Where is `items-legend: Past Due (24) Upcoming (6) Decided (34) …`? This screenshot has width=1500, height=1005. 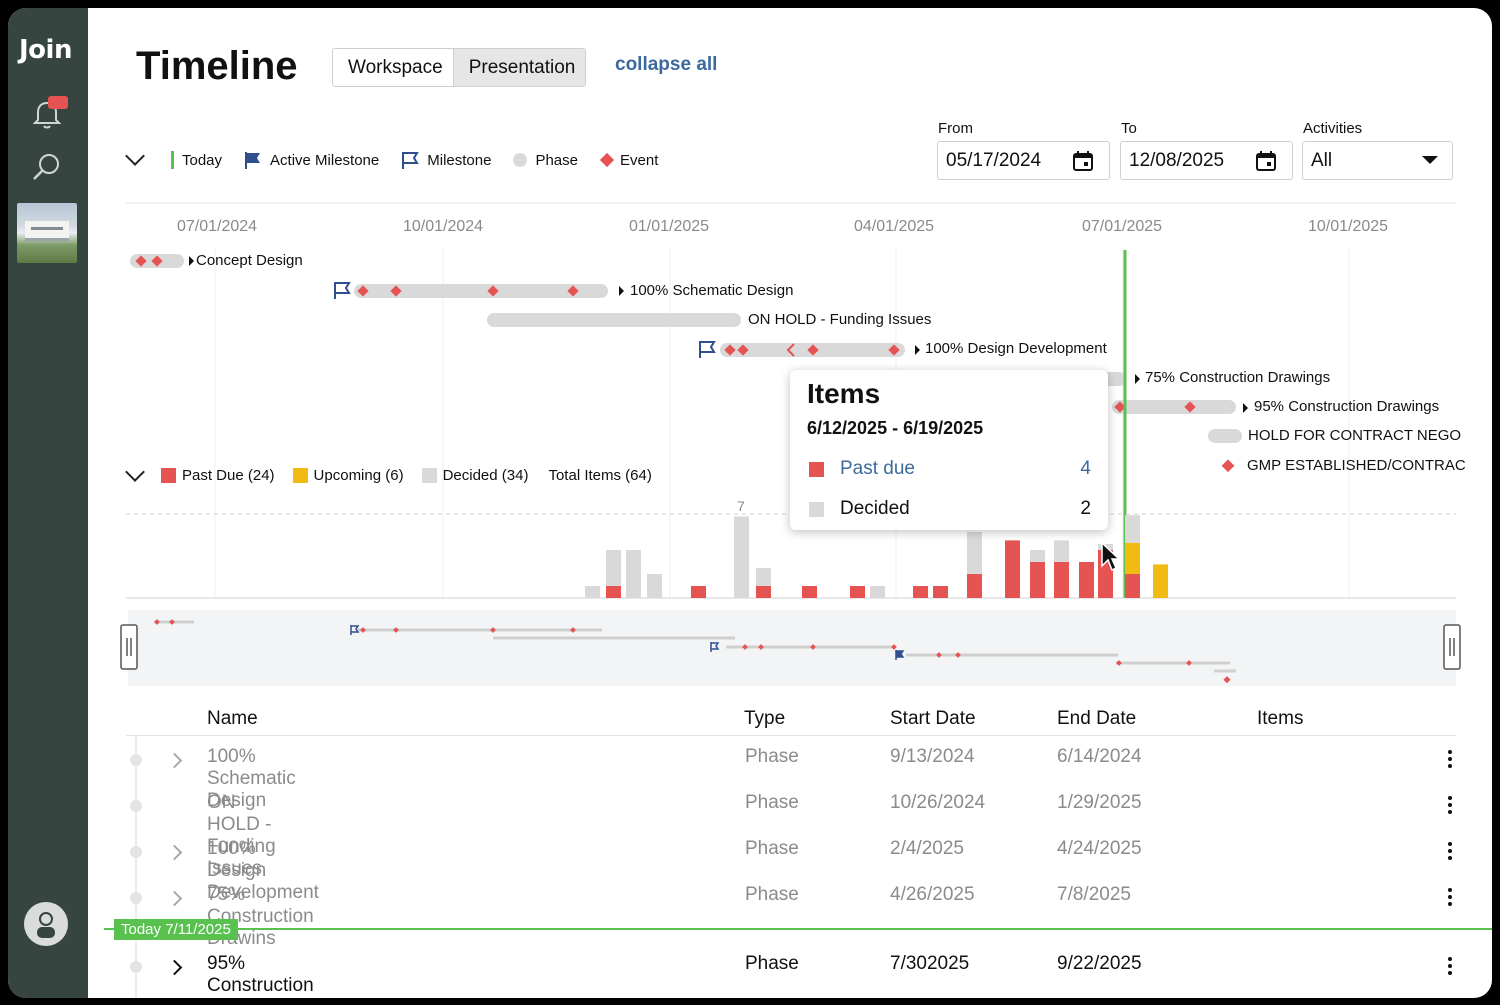
items-legend: Past Due (24) Upcoming (6) Decided (34) … is located at coordinates (417, 475).